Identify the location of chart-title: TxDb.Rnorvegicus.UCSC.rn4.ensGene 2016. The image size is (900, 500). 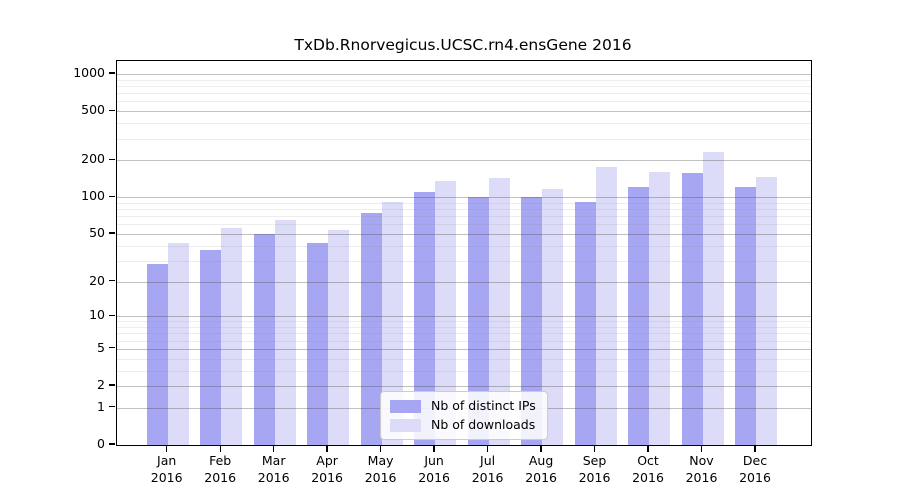
(463, 45).